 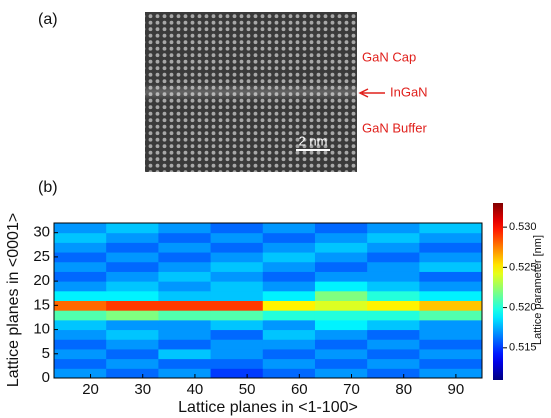 What do you see at coordinates (48, 187) in the screenshot?
I see `panel-label: (b)` at bounding box center [48, 187].